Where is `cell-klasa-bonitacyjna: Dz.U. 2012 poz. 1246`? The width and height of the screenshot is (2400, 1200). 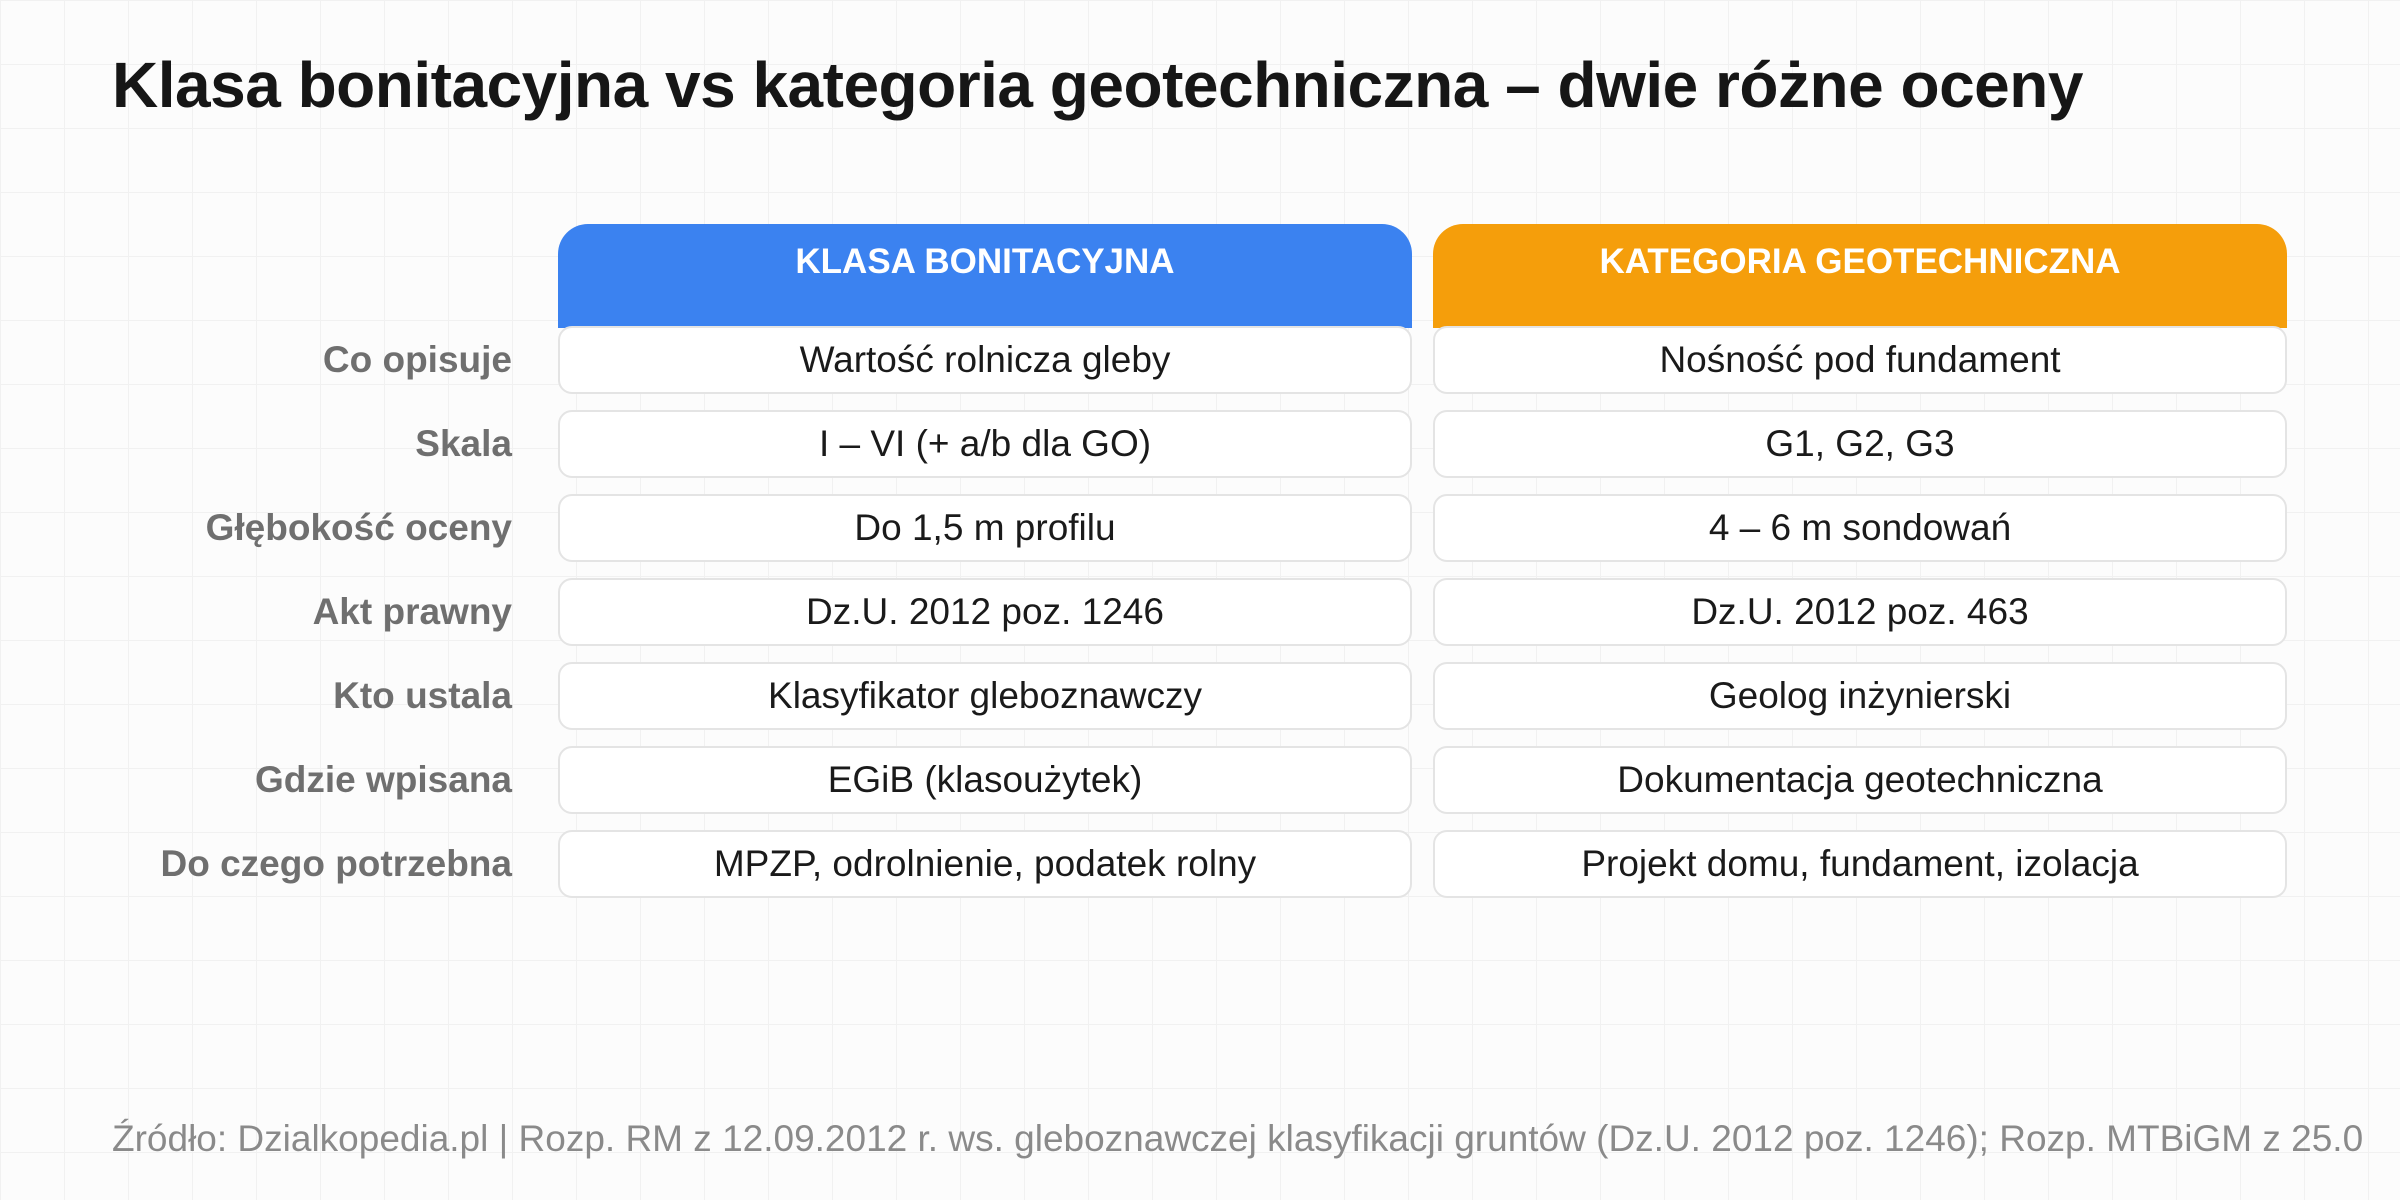
cell-klasa-bonitacyjna: Dz.U. 2012 poz. 1246 is located at coordinates (985, 612).